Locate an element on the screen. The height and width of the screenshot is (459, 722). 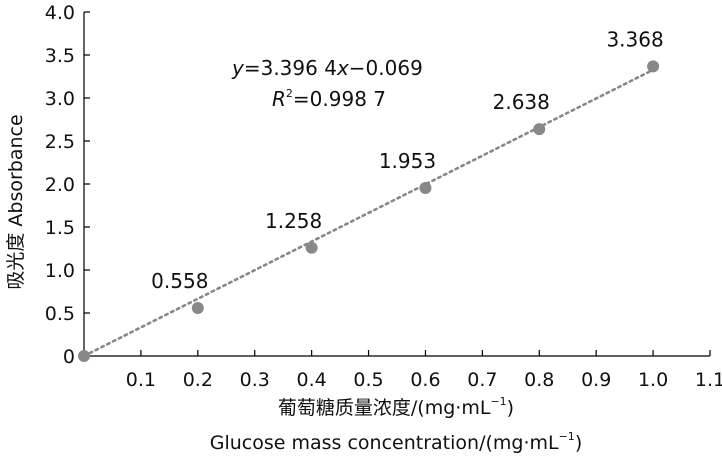
x-tick-label: 0.7 is located at coordinates (482, 380).